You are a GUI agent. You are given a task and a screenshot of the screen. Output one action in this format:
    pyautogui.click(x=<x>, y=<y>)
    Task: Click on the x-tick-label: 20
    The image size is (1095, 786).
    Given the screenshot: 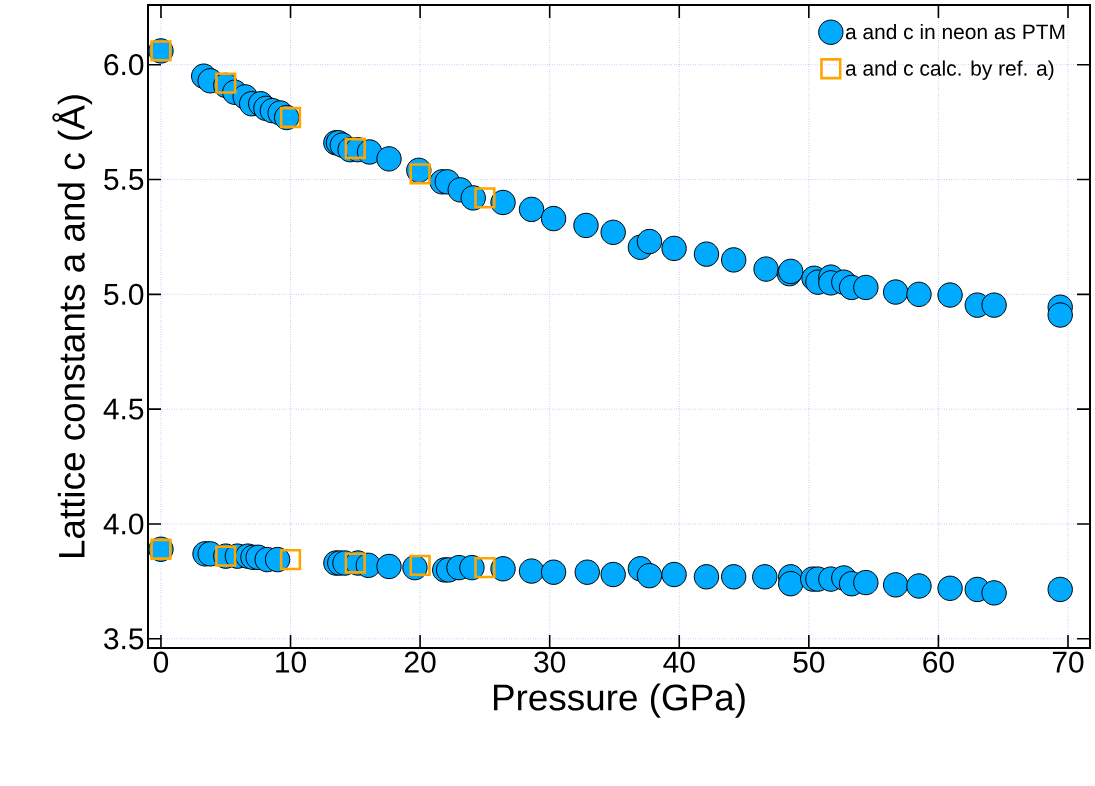 What is the action you would take?
    pyautogui.click(x=420, y=662)
    